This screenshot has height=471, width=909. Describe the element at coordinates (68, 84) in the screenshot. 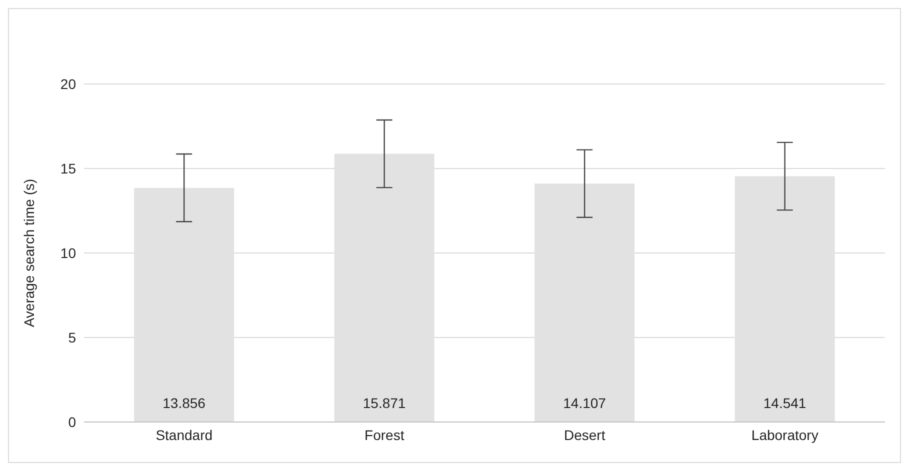

I see `y-tick-label: 20` at that location.